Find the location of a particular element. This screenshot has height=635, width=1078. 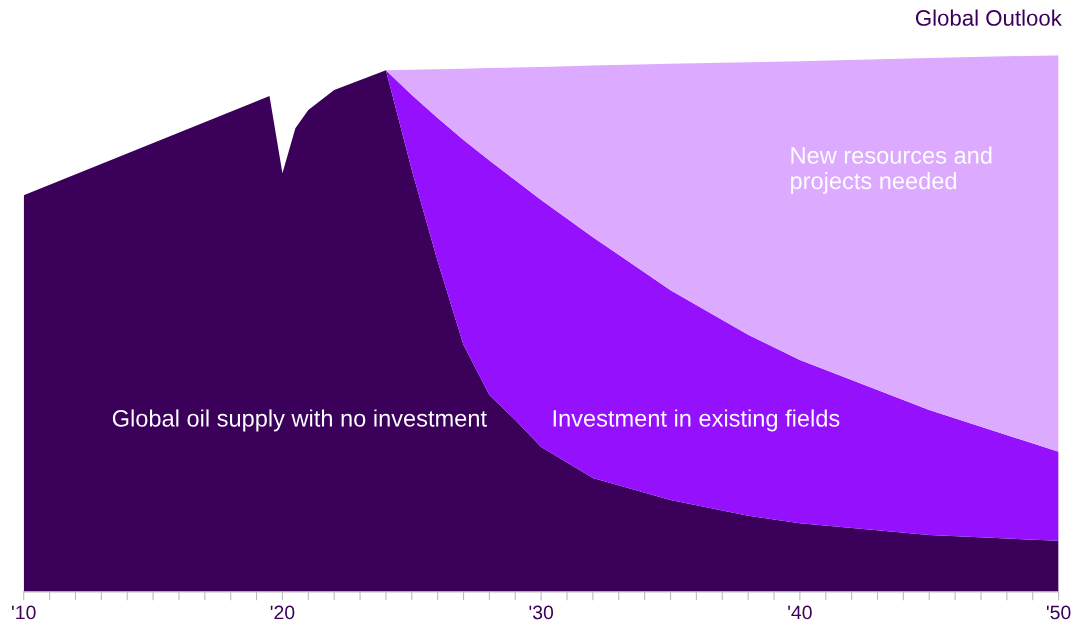

x-tick-label: '50 is located at coordinates (1058, 612).